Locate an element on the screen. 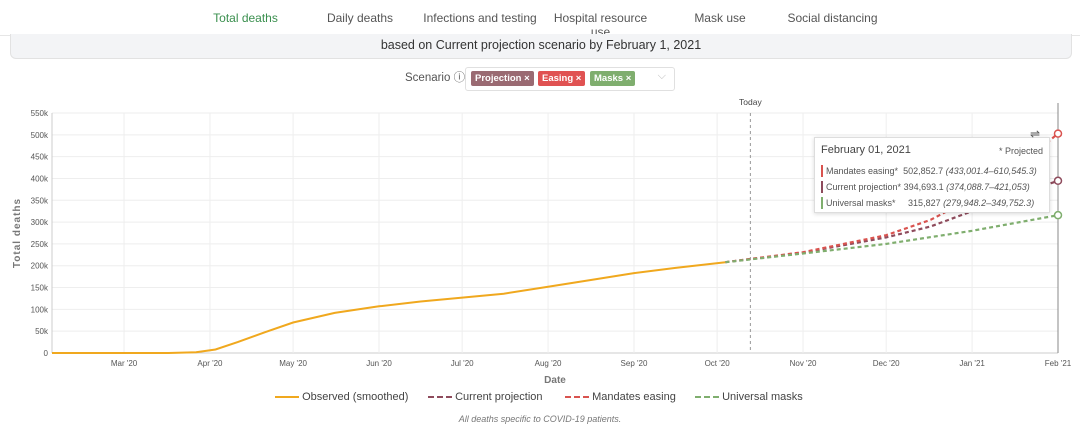  x-tick-label: Jul '20 is located at coordinates (462, 363).